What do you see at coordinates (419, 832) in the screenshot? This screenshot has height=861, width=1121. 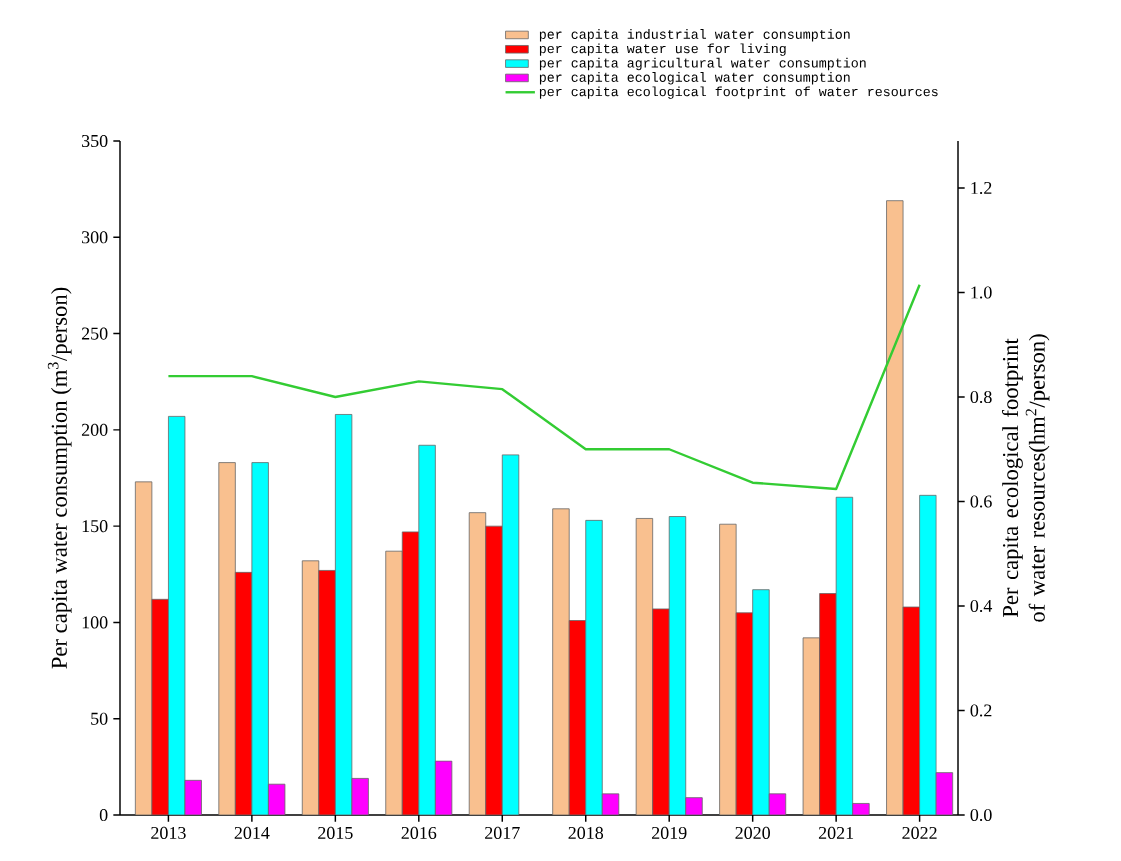 I see `x-tick-label: 2016` at bounding box center [419, 832].